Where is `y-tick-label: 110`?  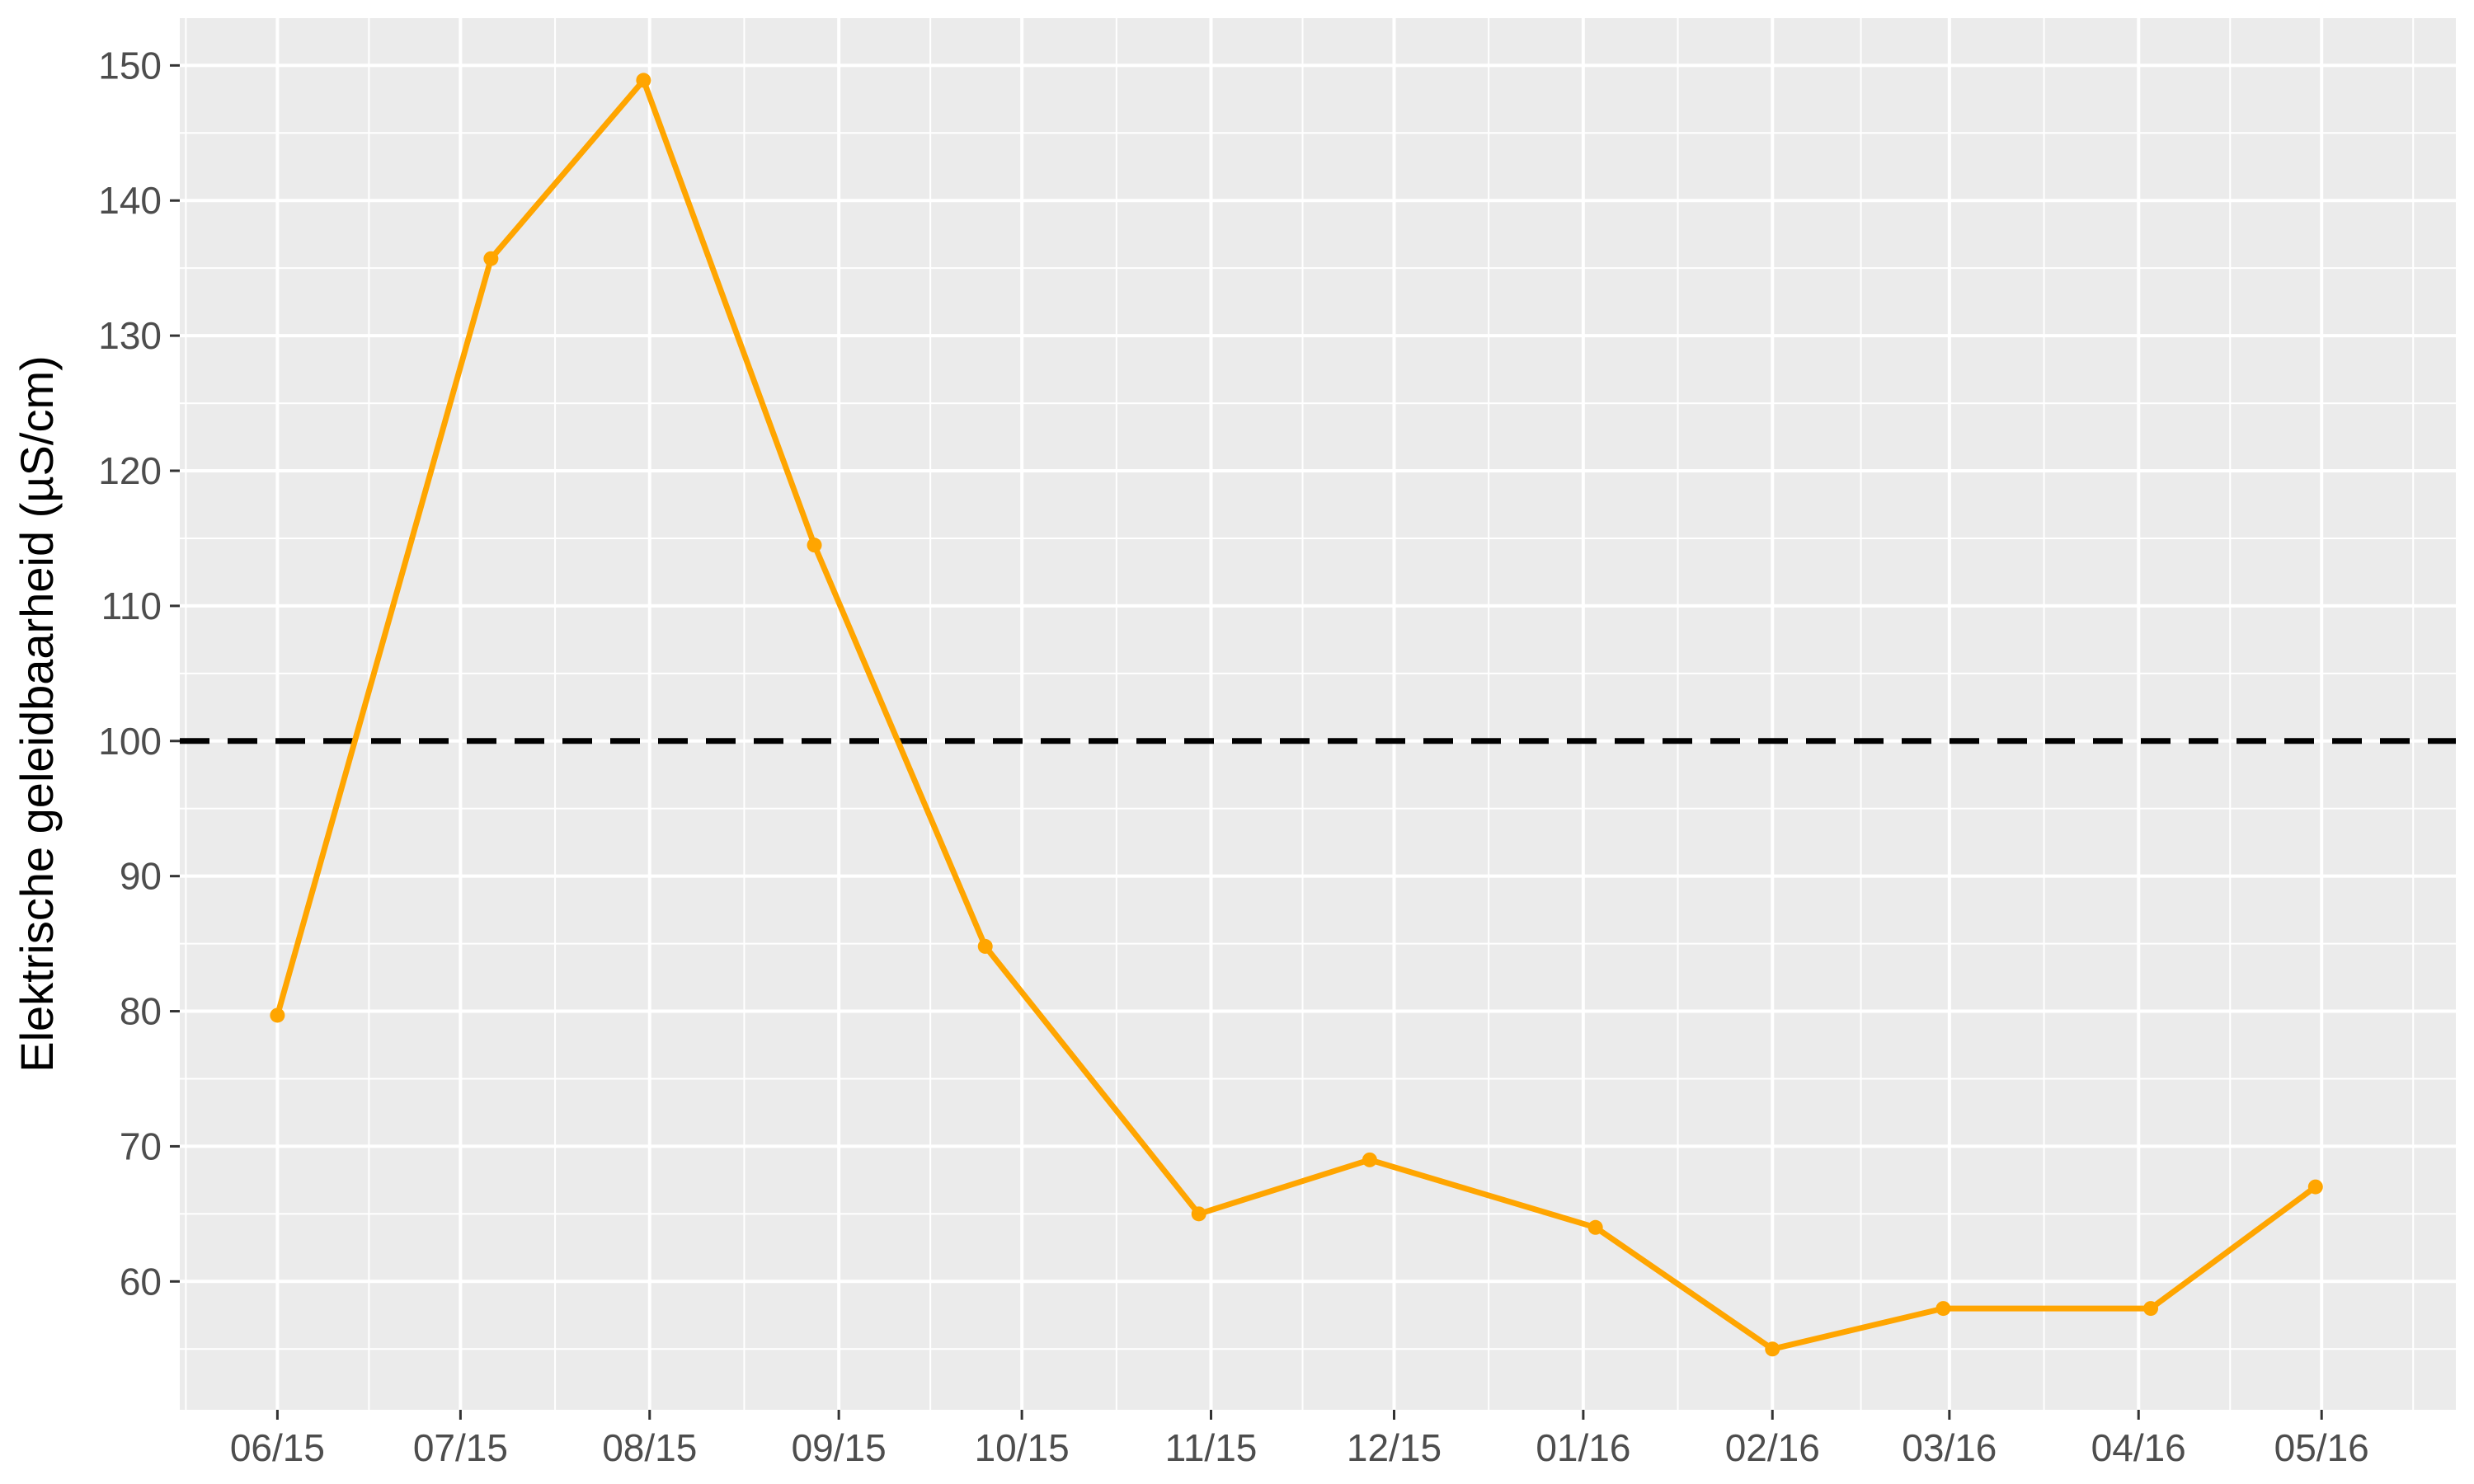 y-tick-label: 110 is located at coordinates (131, 606).